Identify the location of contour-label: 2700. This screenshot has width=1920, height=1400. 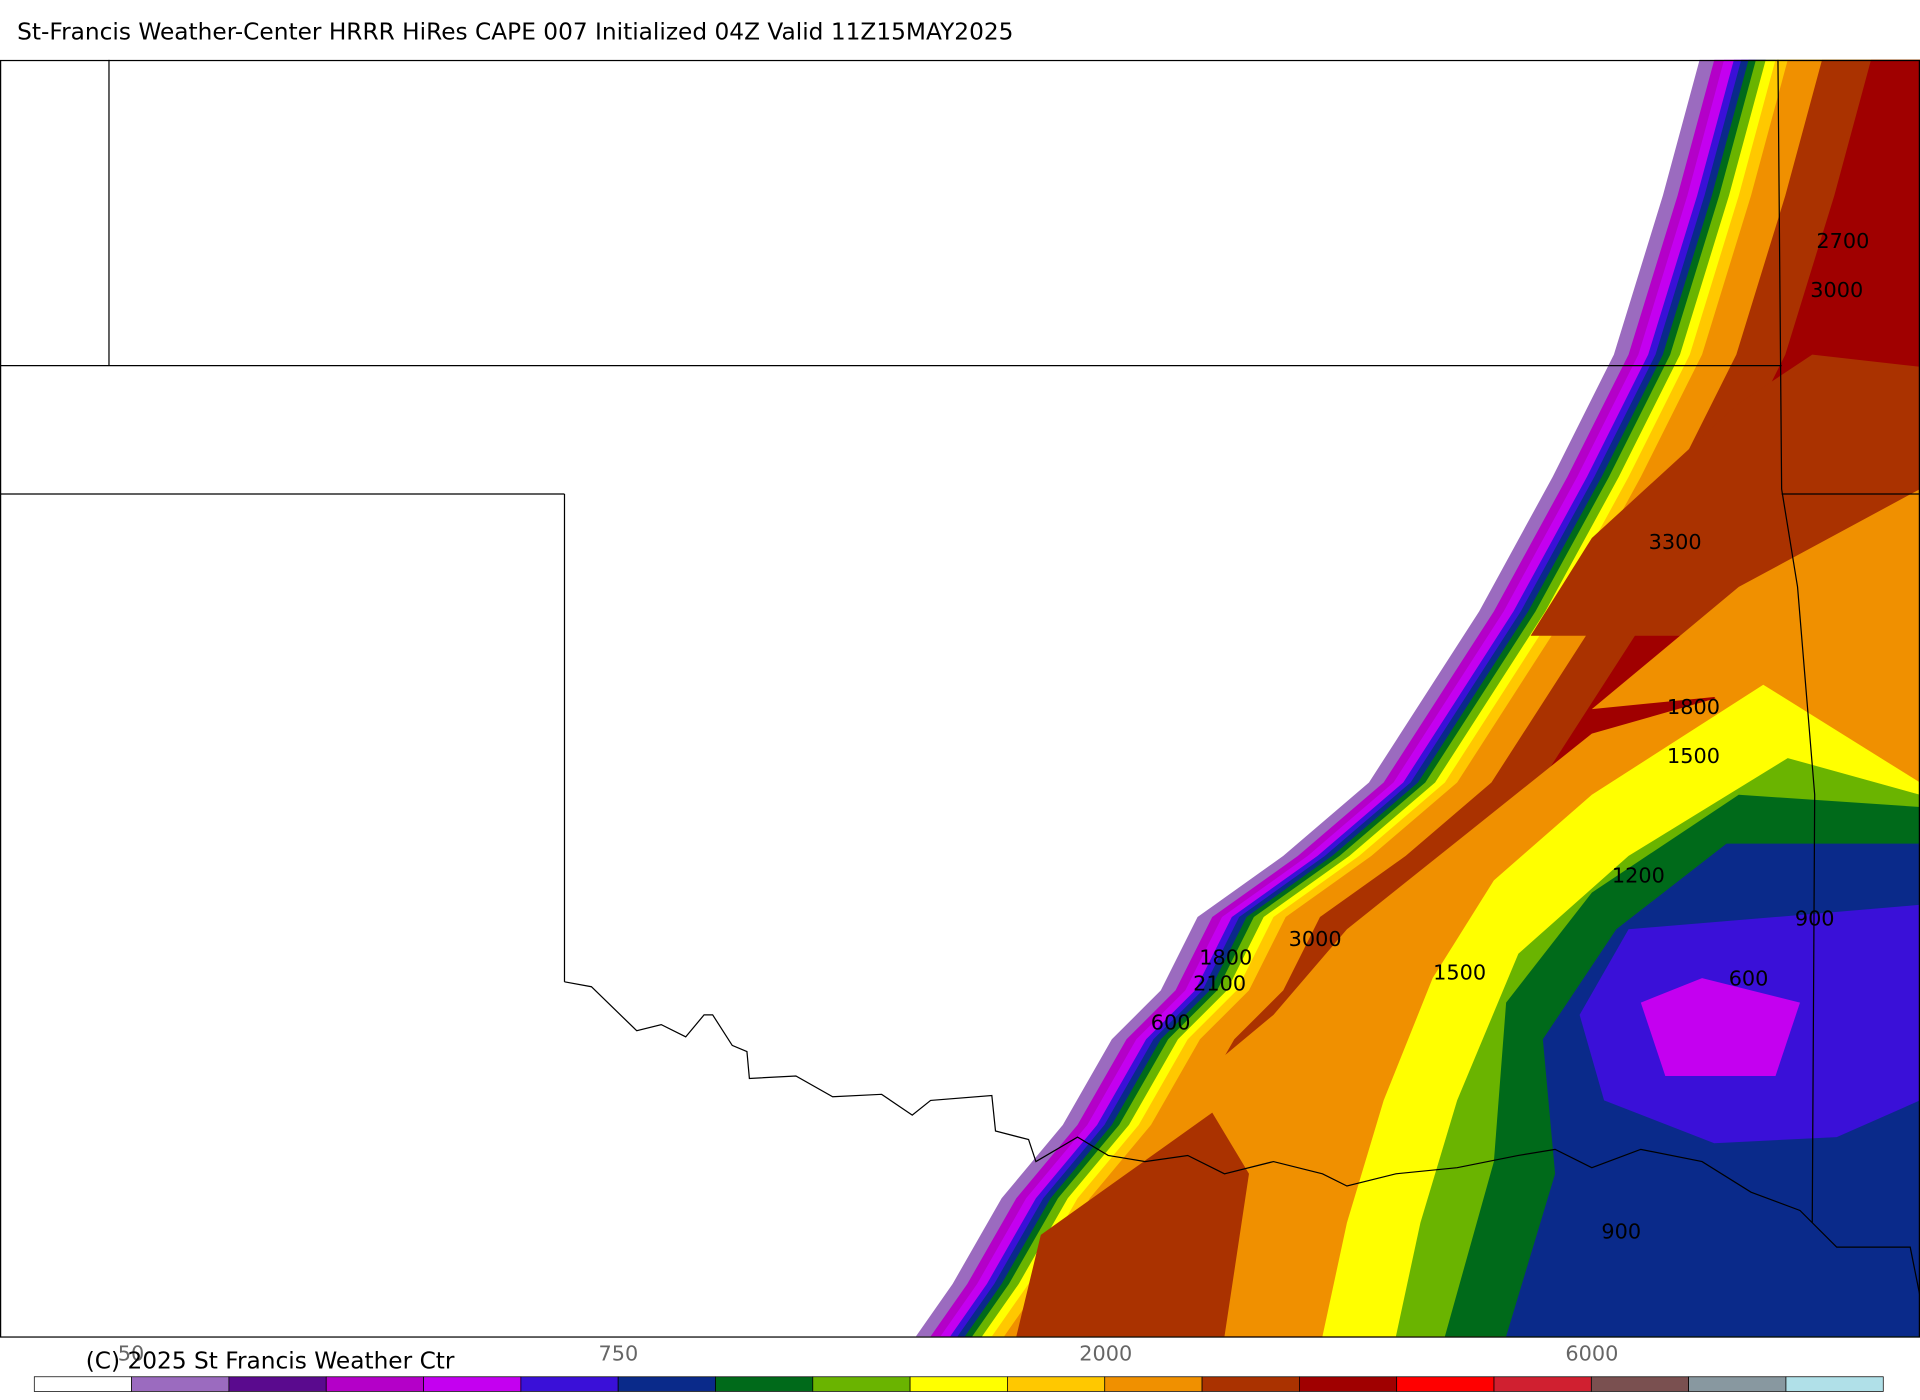
(1842, 241).